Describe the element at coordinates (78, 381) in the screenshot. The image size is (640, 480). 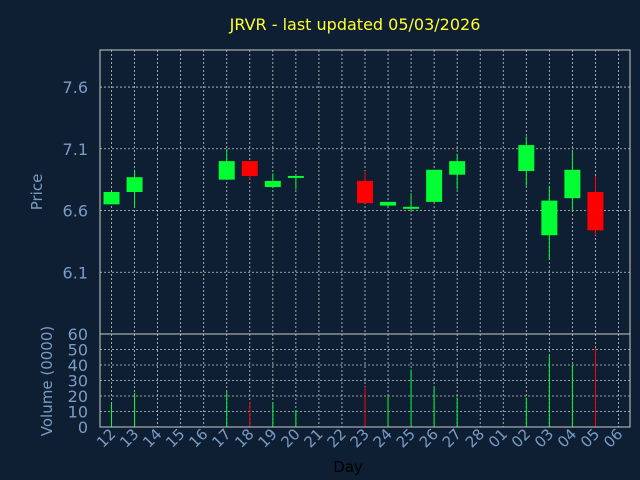
I see `volume-tick-label: 30` at that location.